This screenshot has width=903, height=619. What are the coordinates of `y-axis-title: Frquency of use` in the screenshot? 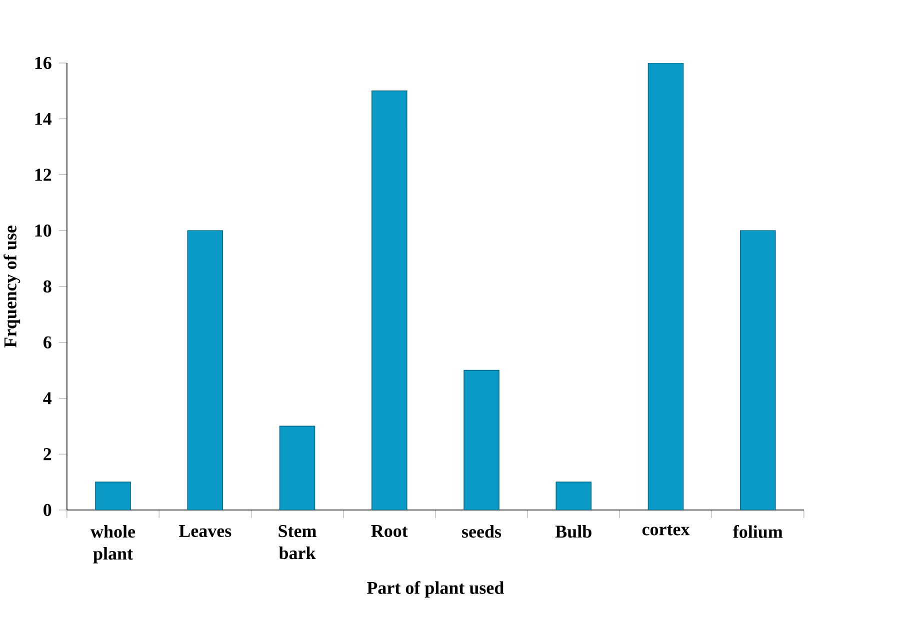 It's located at (12, 287).